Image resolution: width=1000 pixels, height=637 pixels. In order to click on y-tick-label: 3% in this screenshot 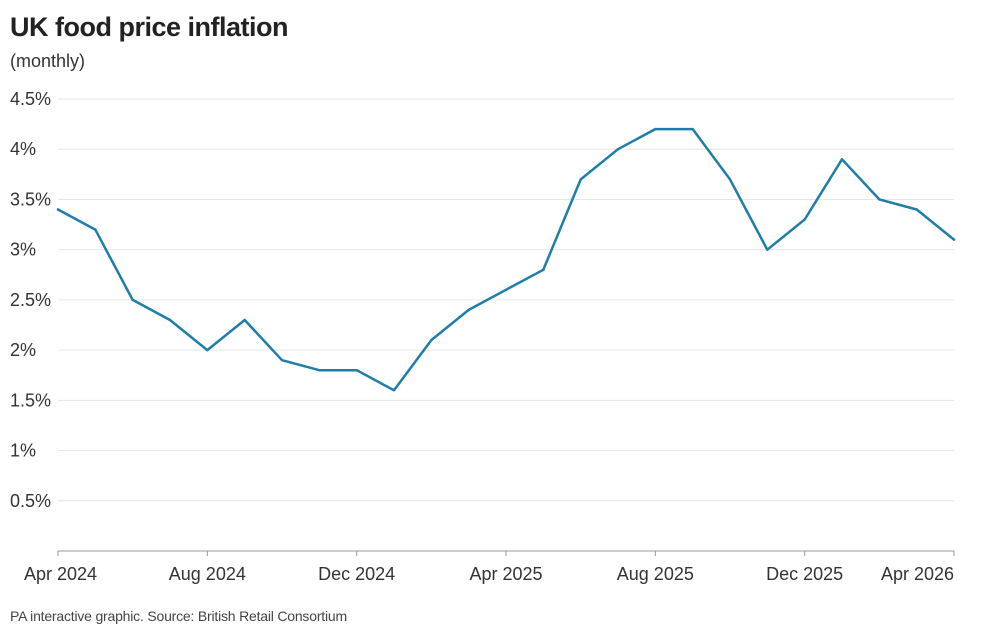, I will do `click(23, 250)`.